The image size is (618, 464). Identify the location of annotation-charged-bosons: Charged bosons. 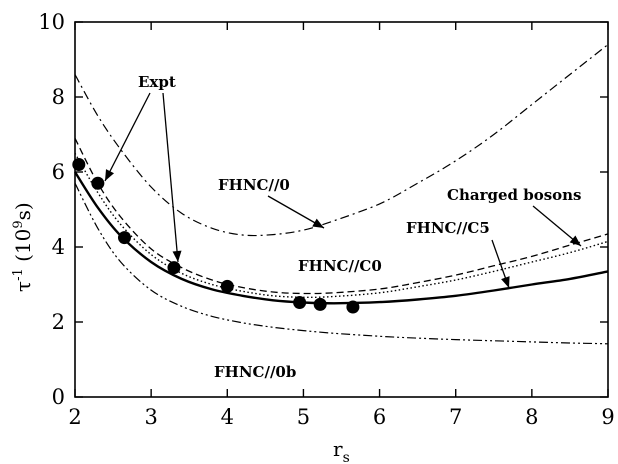
(514, 195).